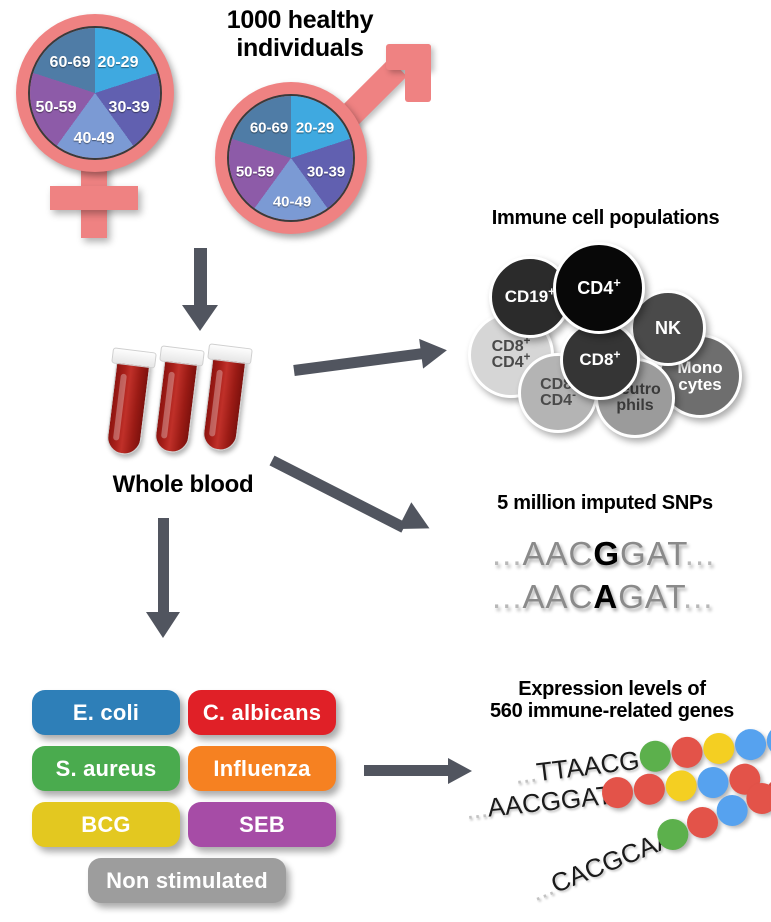  What do you see at coordinates (262, 768) in the screenshot?
I see `stimulus-influenza: Influenza` at bounding box center [262, 768].